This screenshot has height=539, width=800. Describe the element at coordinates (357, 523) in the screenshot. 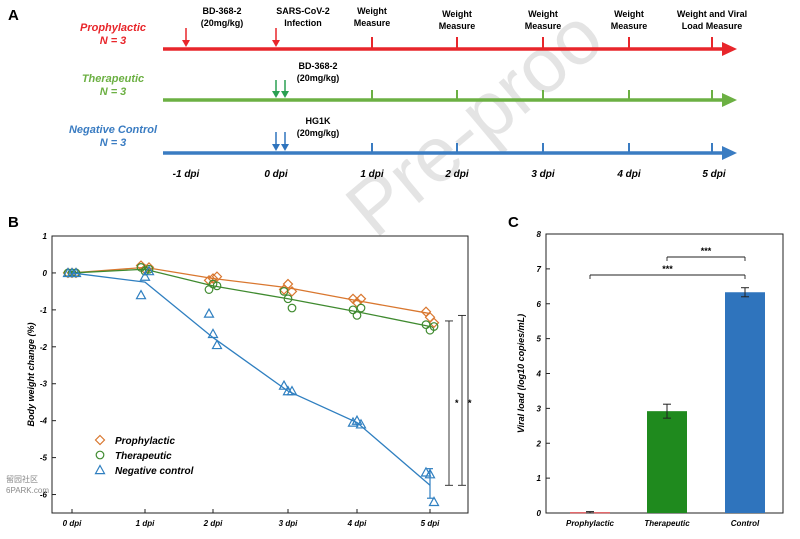

I see `x-tick-label: 4 dpi` at that location.